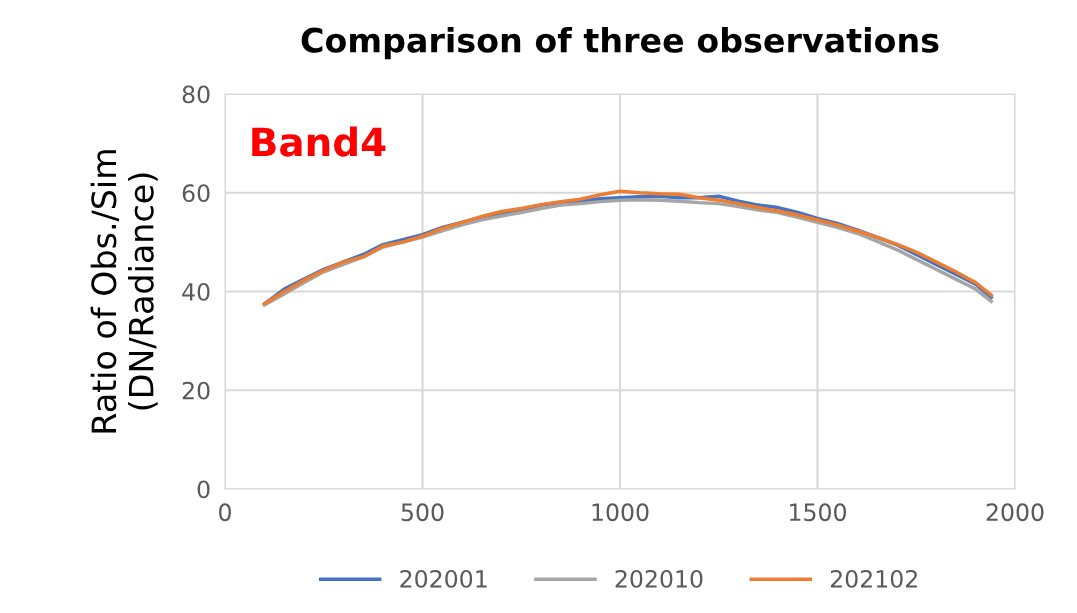 This screenshot has width=1077, height=613. What do you see at coordinates (818, 512) in the screenshot?
I see `x-tick-label: 1500` at bounding box center [818, 512].